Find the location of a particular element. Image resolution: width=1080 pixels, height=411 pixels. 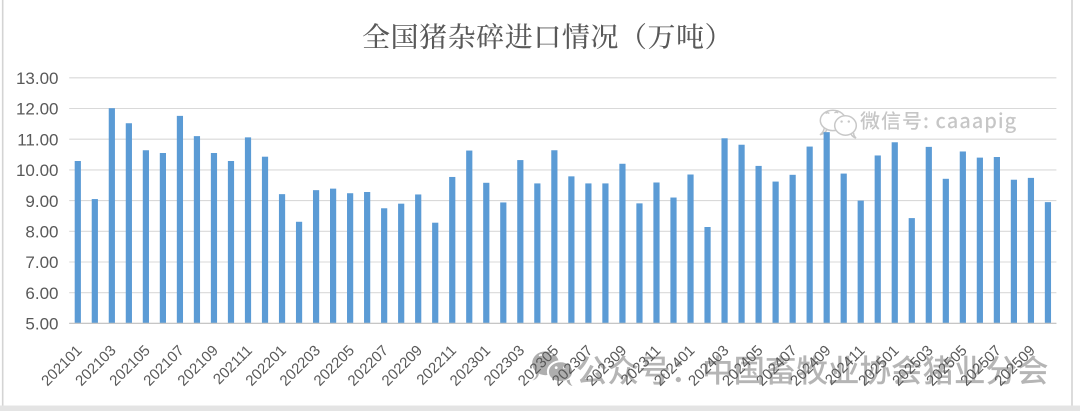

svg-text: 13.00 is located at coordinates (37, 78).